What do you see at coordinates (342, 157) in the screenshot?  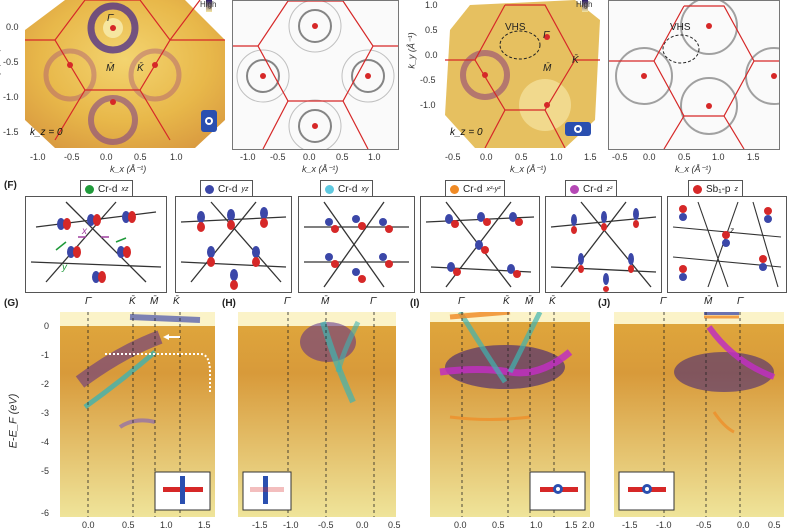 I see `xtick-mid-3: 0.5` at bounding box center [342, 157].